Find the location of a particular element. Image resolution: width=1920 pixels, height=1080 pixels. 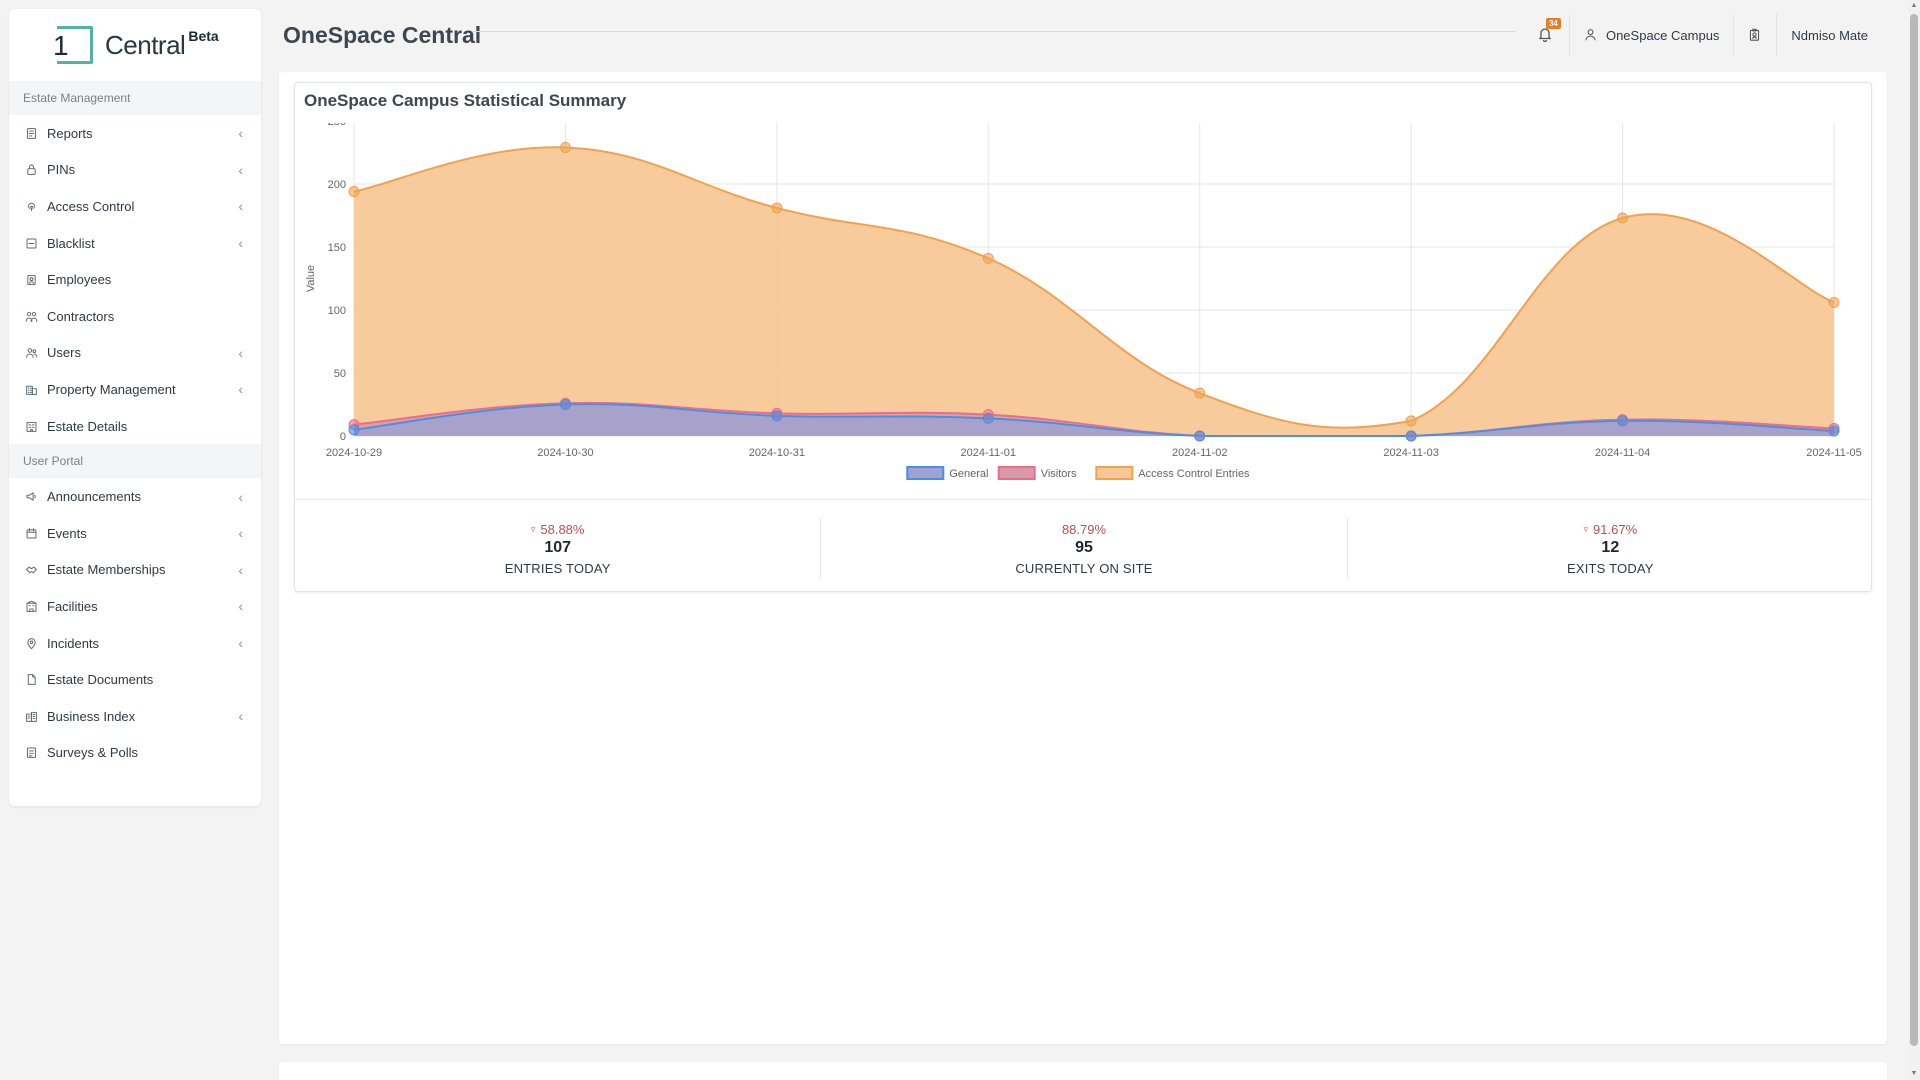

sidebar-item-label: PINs is located at coordinates (61, 170).